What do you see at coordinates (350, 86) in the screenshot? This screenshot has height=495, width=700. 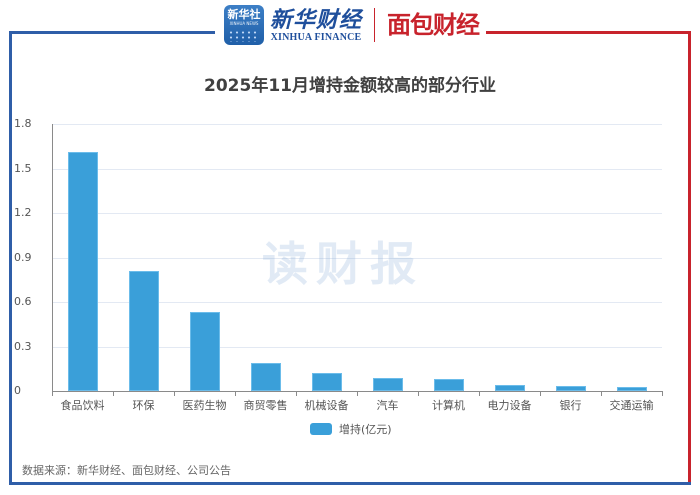 I see `chart-title: 2025年11月增持金额较高的部分行业` at bounding box center [350, 86].